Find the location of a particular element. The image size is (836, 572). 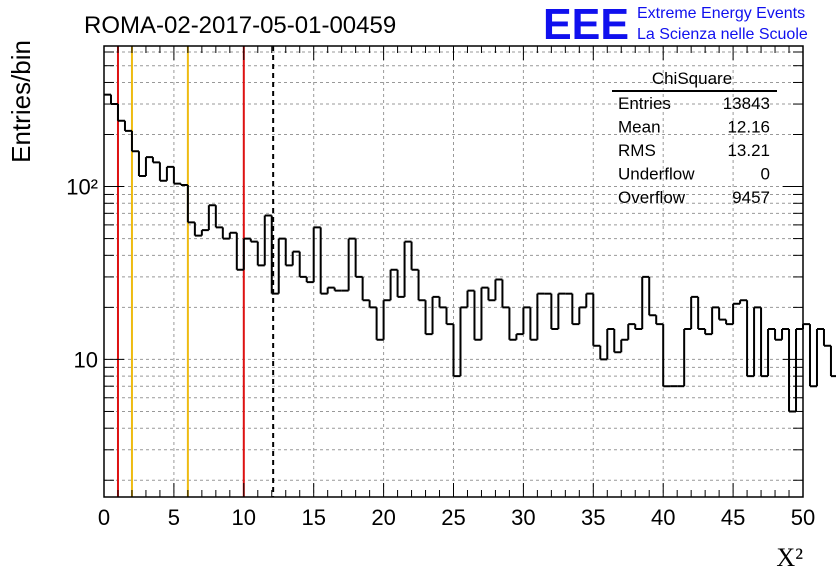

stats-label: Underflow is located at coordinates (656, 174).